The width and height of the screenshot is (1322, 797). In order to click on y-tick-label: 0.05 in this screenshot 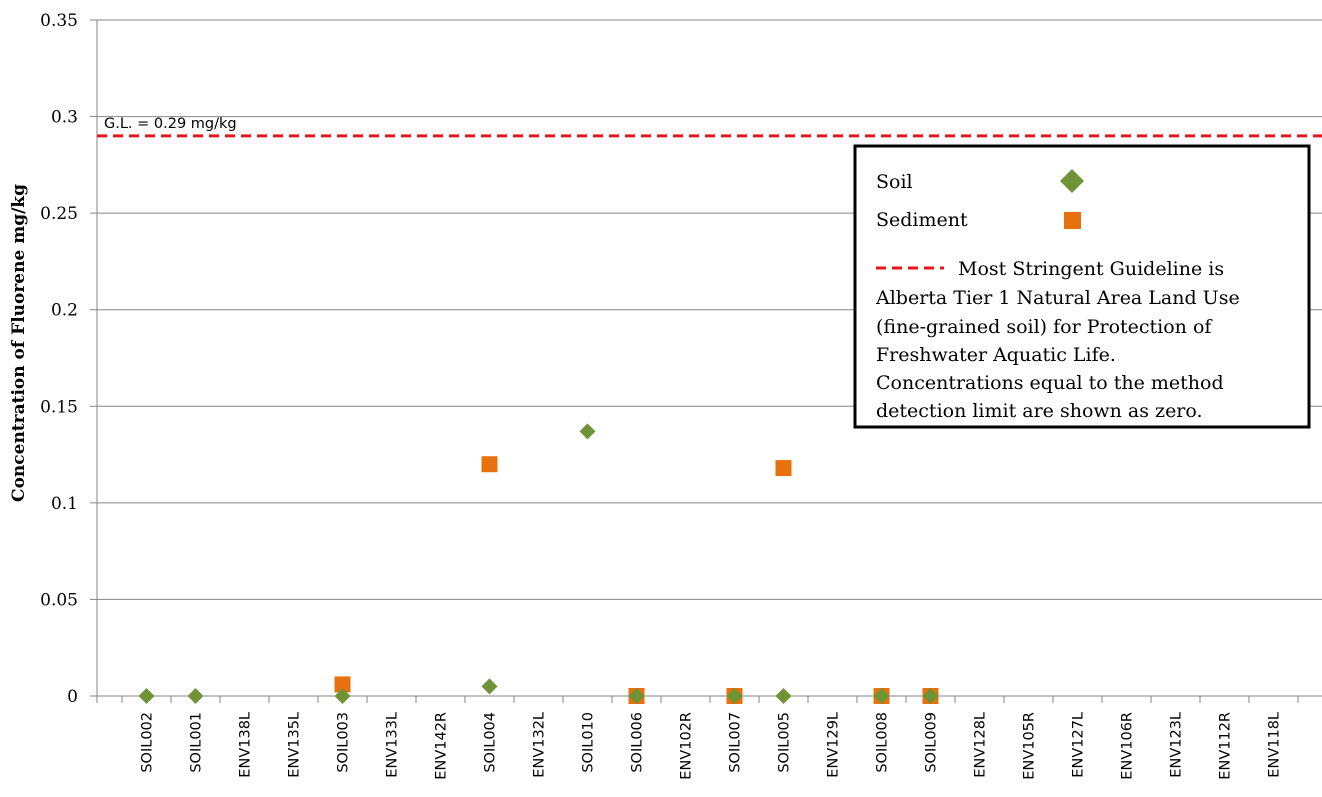, I will do `click(59, 600)`.